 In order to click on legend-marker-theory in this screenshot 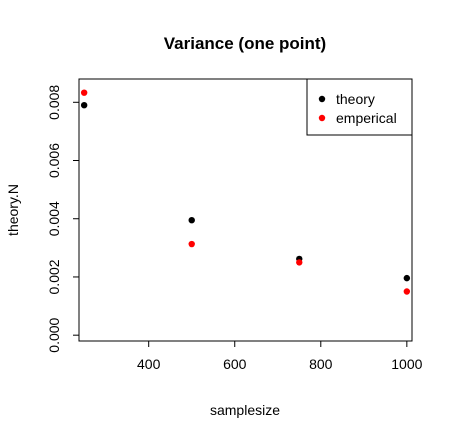, I will do `click(322, 99)`.